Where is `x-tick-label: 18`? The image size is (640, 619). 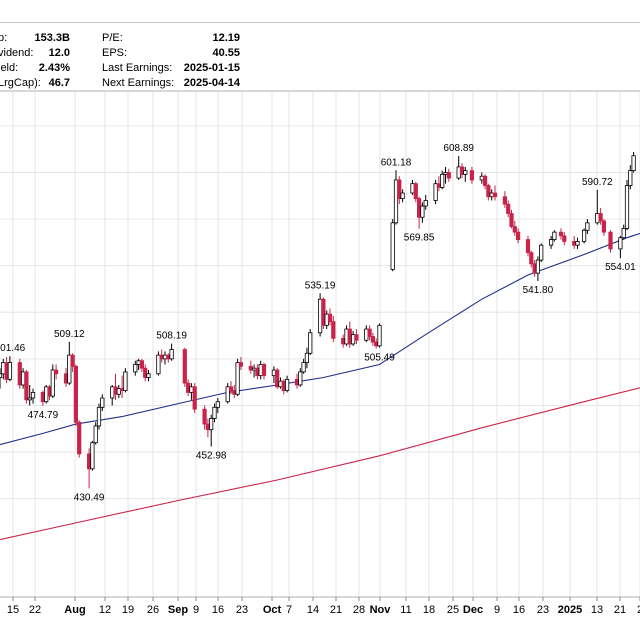 x-tick-label: 18 is located at coordinates (429, 610).